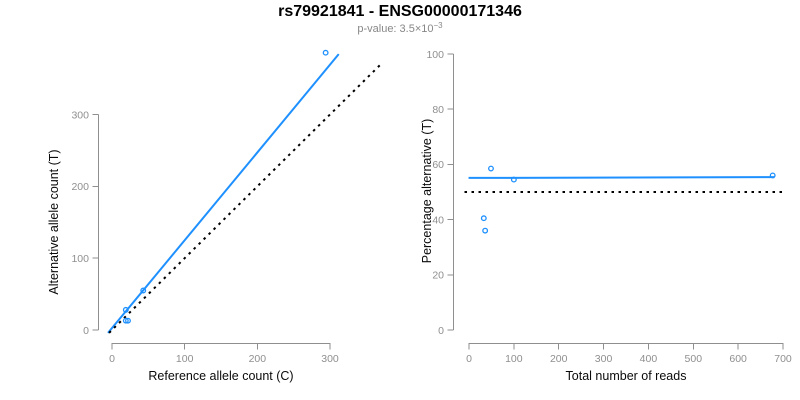 The image size is (800, 400). I want to click on x-tick-label: 700, so click(783, 359).